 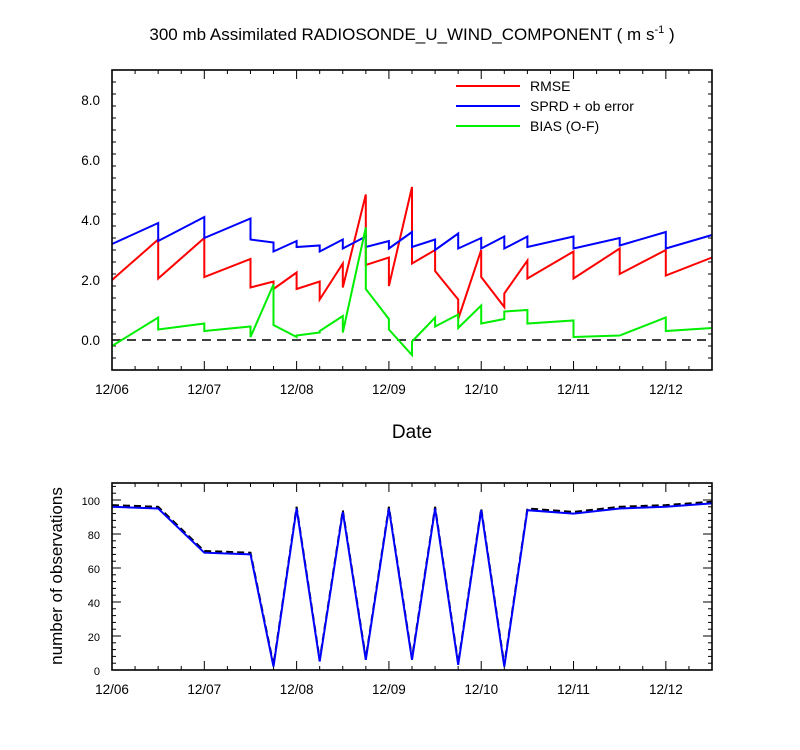 What do you see at coordinates (90, 340) in the screenshot?
I see `y-tick-label: 0.0` at bounding box center [90, 340].